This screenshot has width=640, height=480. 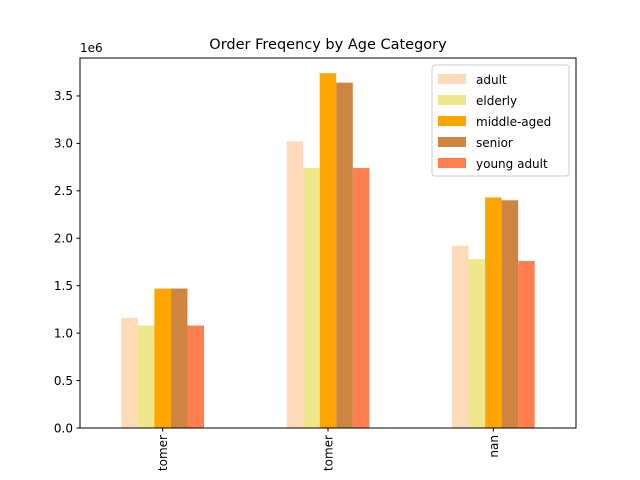 What do you see at coordinates (452, 142) in the screenshot?
I see `legend-swatch-senior` at bounding box center [452, 142].